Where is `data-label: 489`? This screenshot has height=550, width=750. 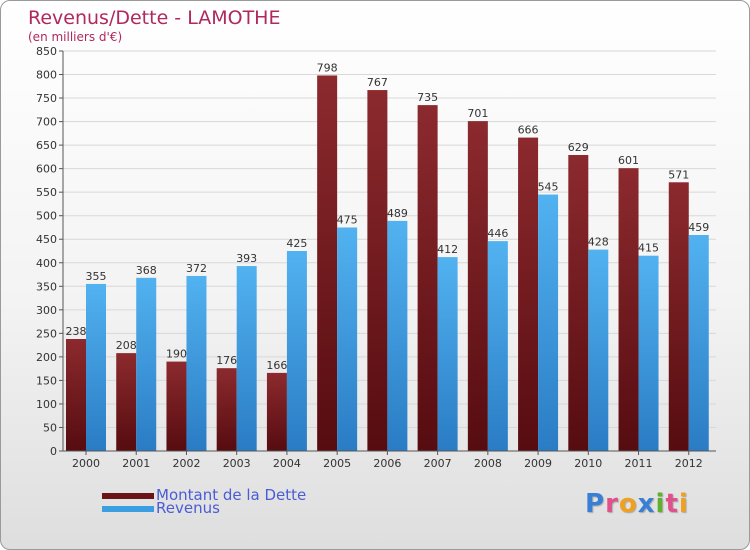
data-label: 489 is located at coordinates (397, 213).